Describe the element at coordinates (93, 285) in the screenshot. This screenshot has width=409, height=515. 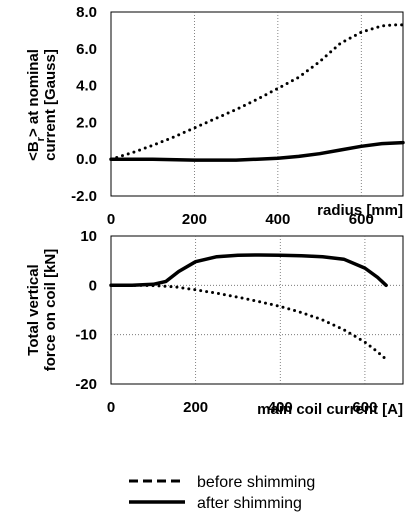
I see `y-tick-label: 0` at that location.